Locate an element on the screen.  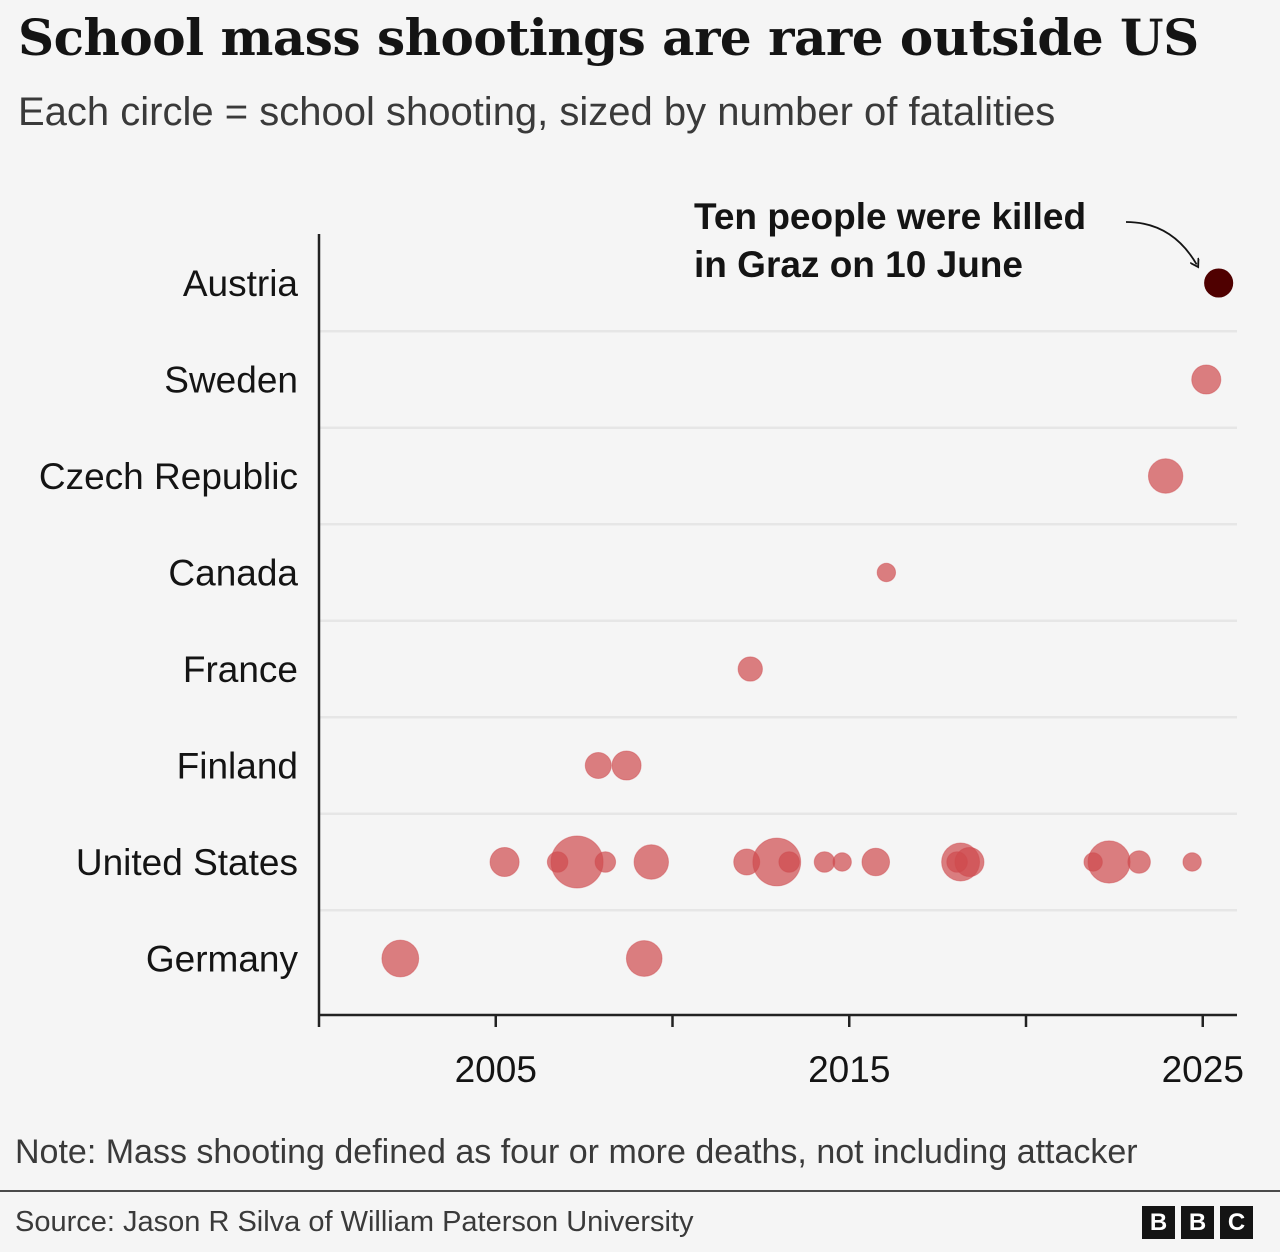
x-tick-label-2025: 2025 is located at coordinates (1203, 1069).